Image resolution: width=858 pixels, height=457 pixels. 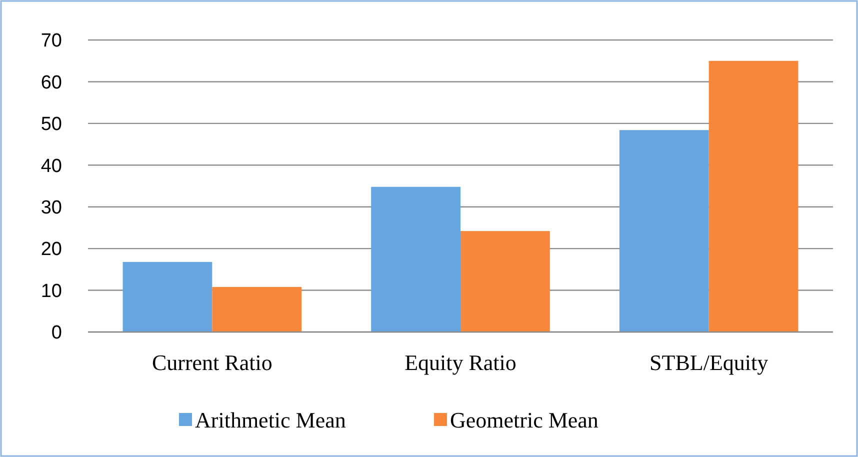 What do you see at coordinates (56, 333) in the screenshot?
I see `y-tick-label: 0` at bounding box center [56, 333].